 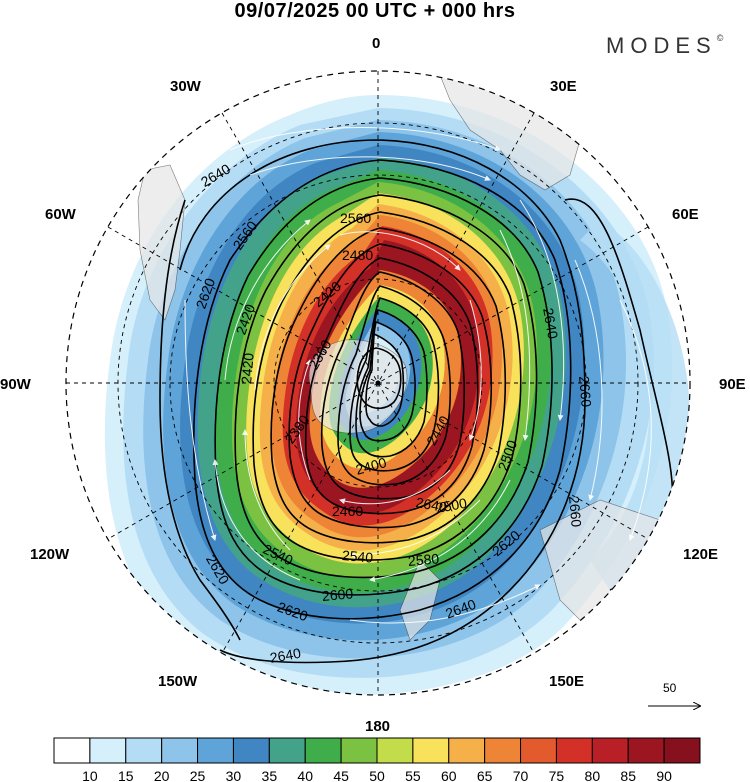 What do you see at coordinates (161, 242) in the screenshot?
I see `land-south-america` at bounding box center [161, 242].